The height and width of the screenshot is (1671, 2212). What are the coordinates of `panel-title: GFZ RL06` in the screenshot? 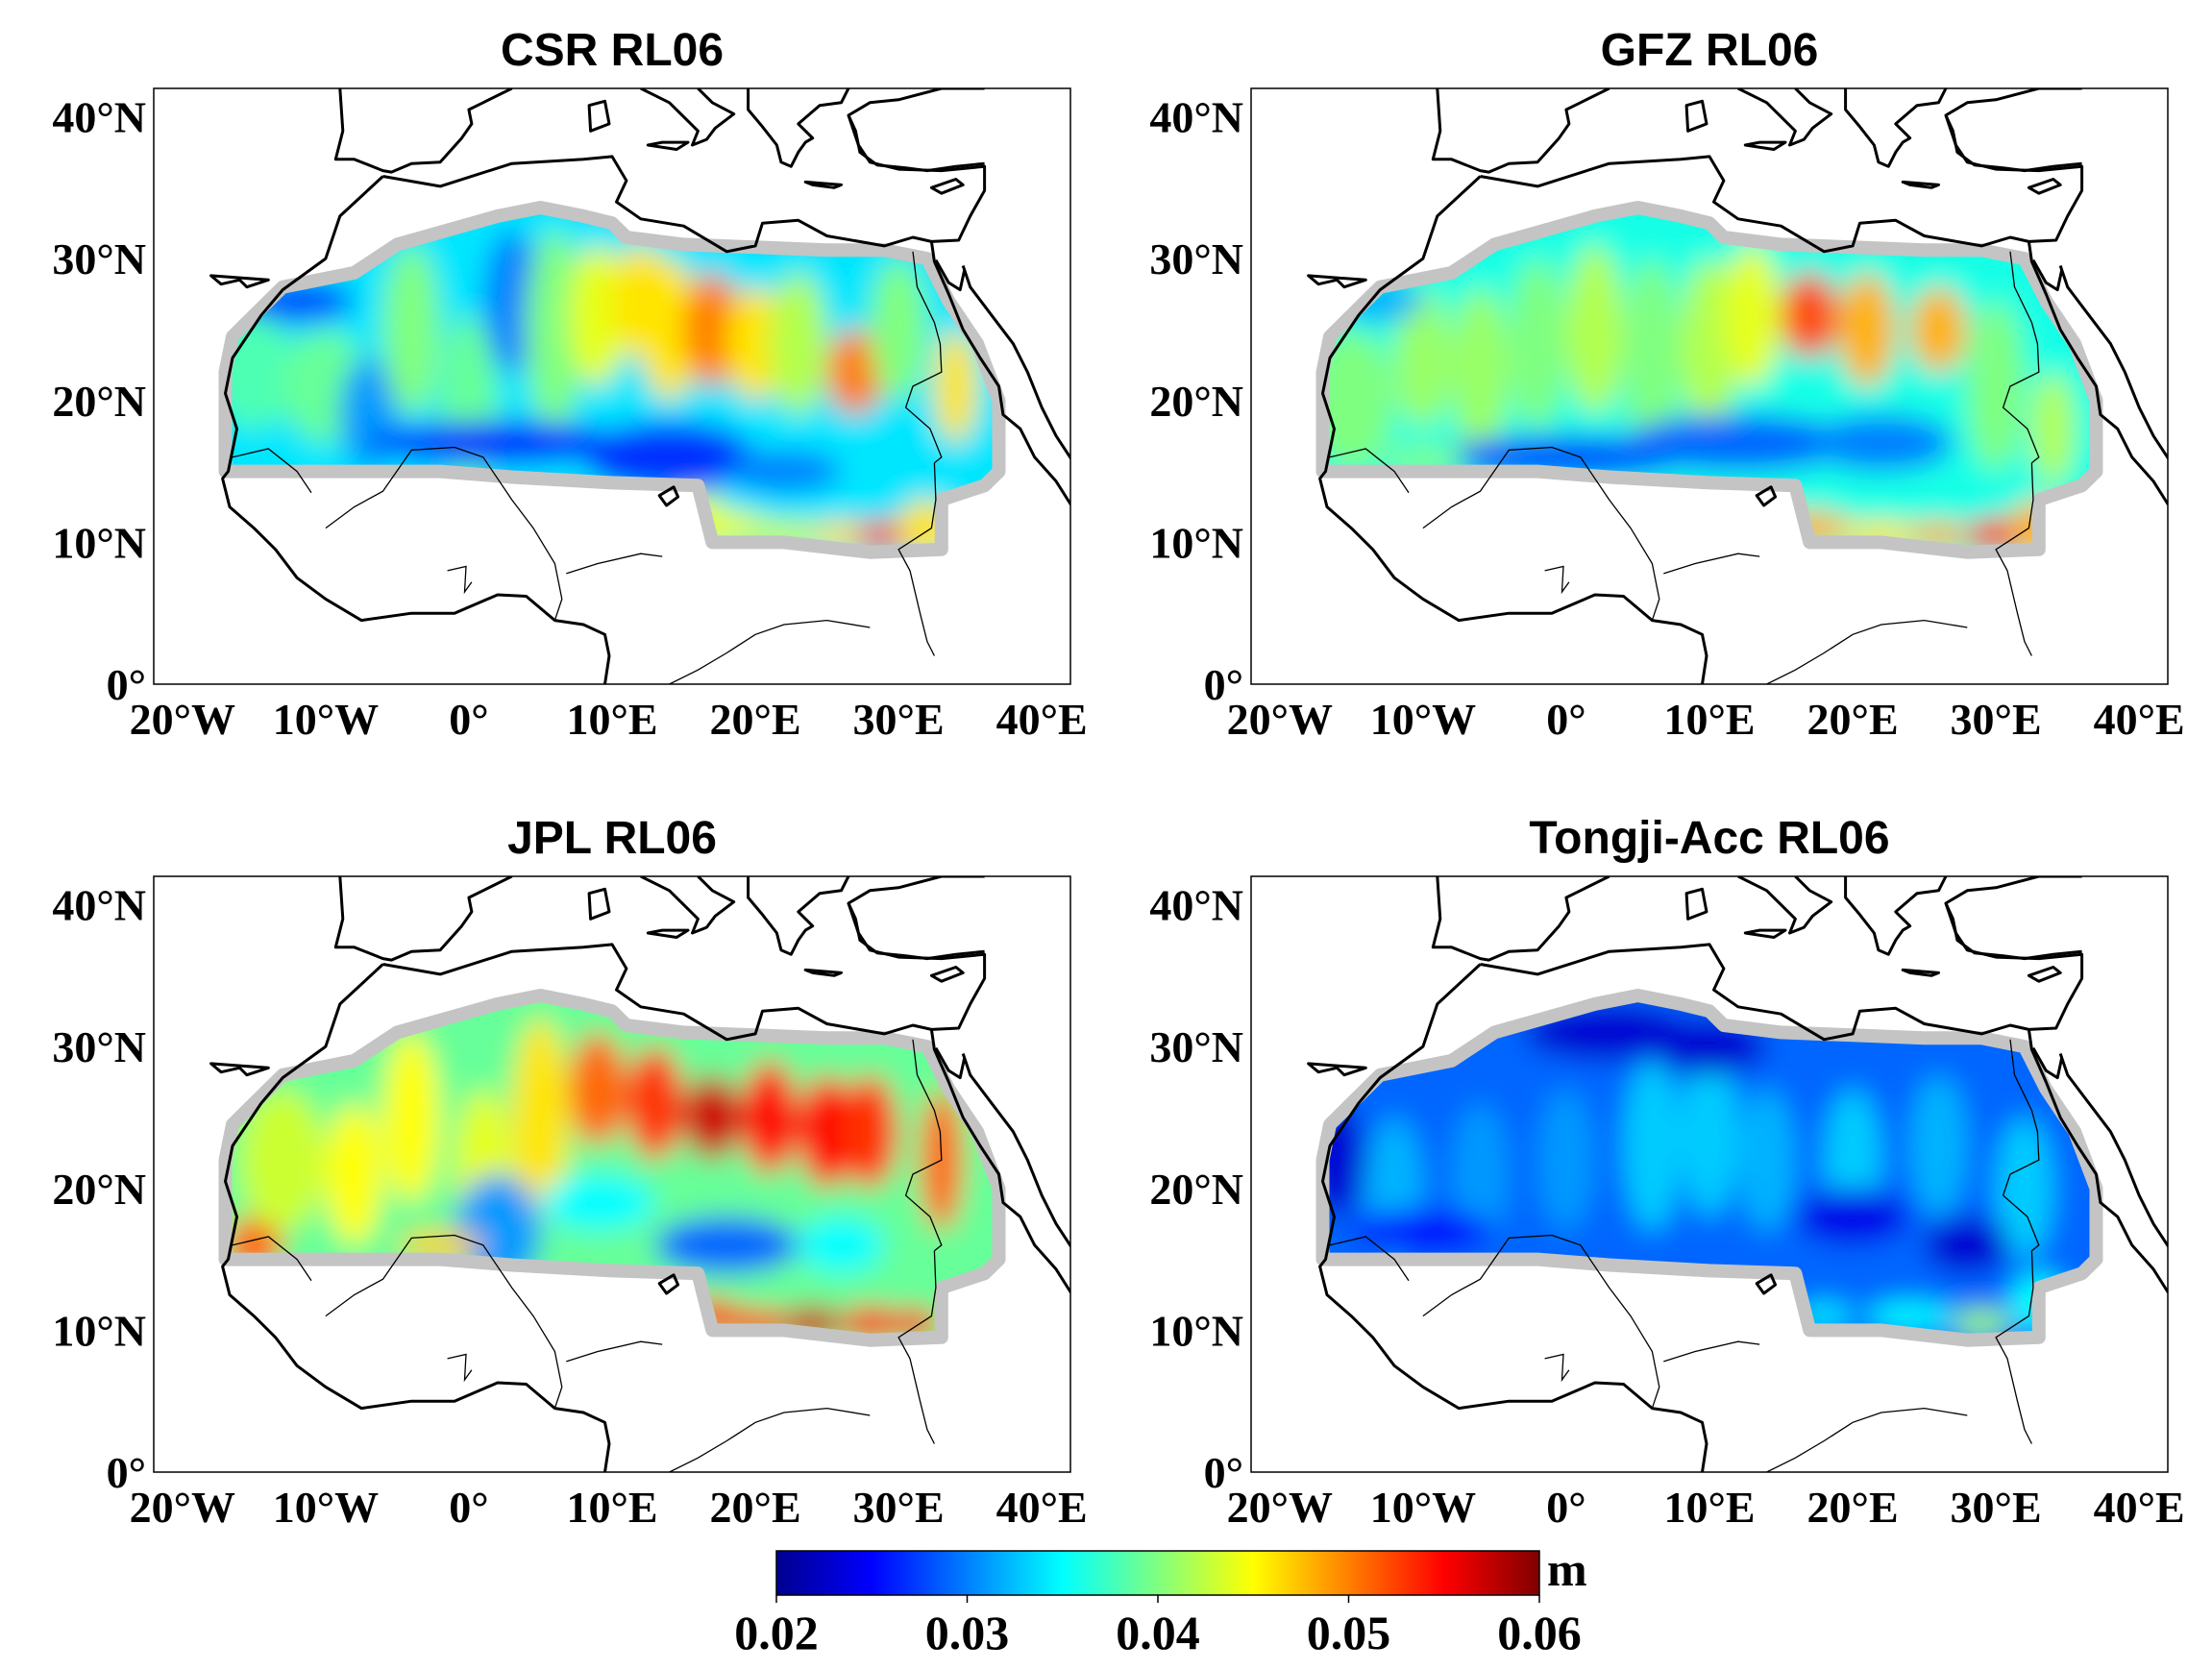 It's located at (1710, 50).